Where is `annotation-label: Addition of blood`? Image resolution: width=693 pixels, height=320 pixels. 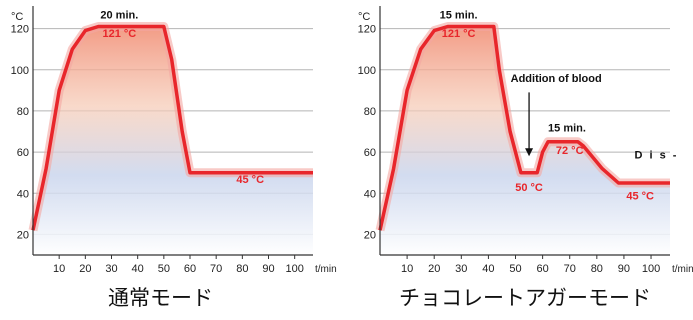
annotation-label: Addition of blood is located at coordinates (556, 79).